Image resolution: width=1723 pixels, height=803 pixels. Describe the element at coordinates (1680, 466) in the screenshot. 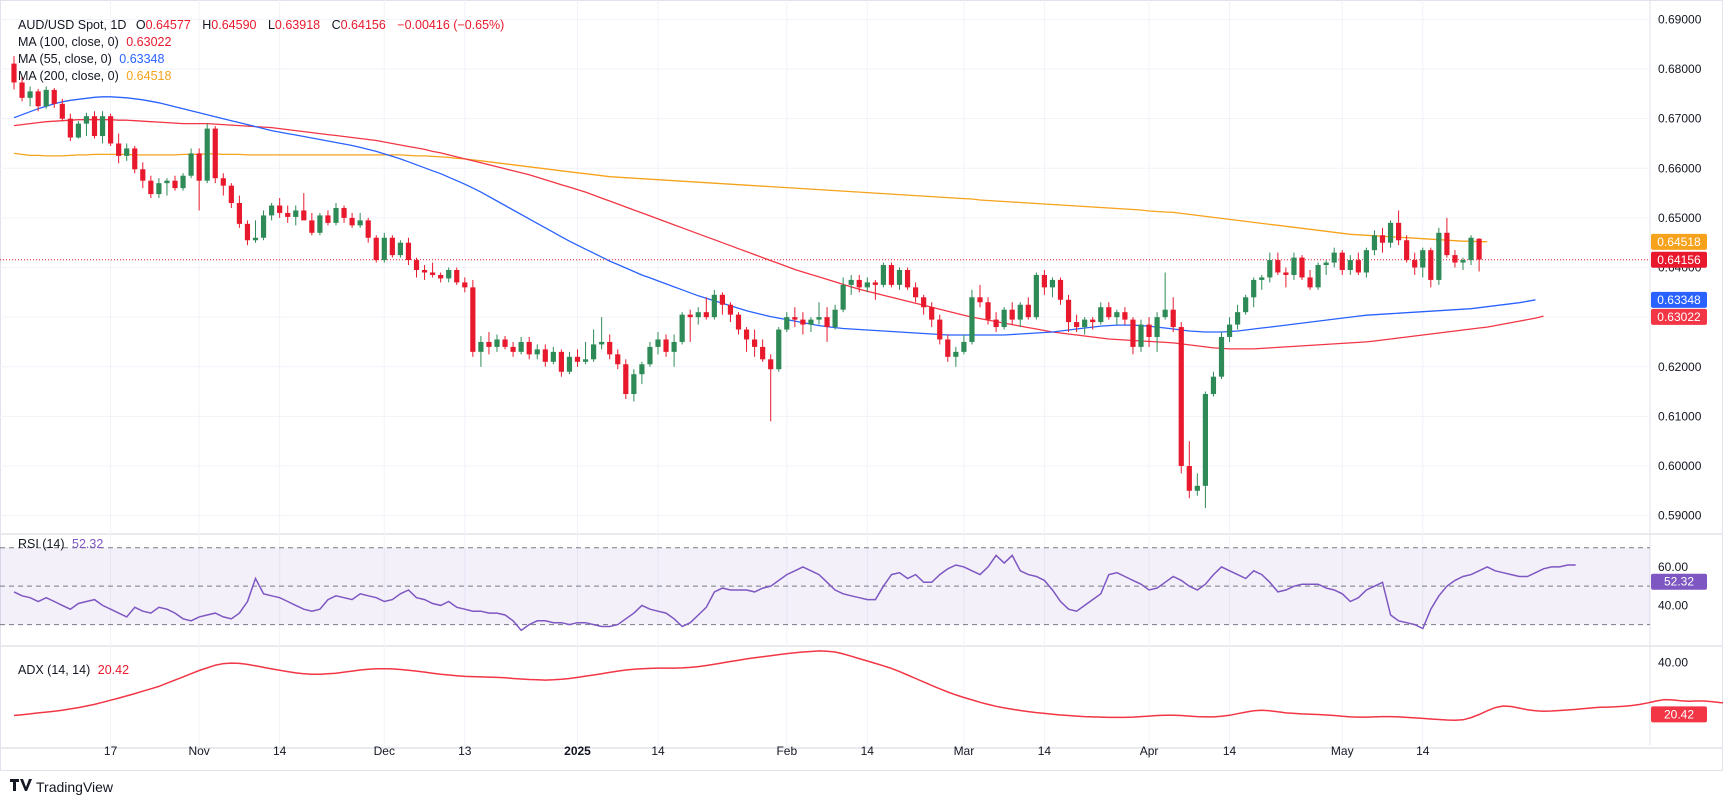

I see `price-tick-label: 0.60000` at that location.